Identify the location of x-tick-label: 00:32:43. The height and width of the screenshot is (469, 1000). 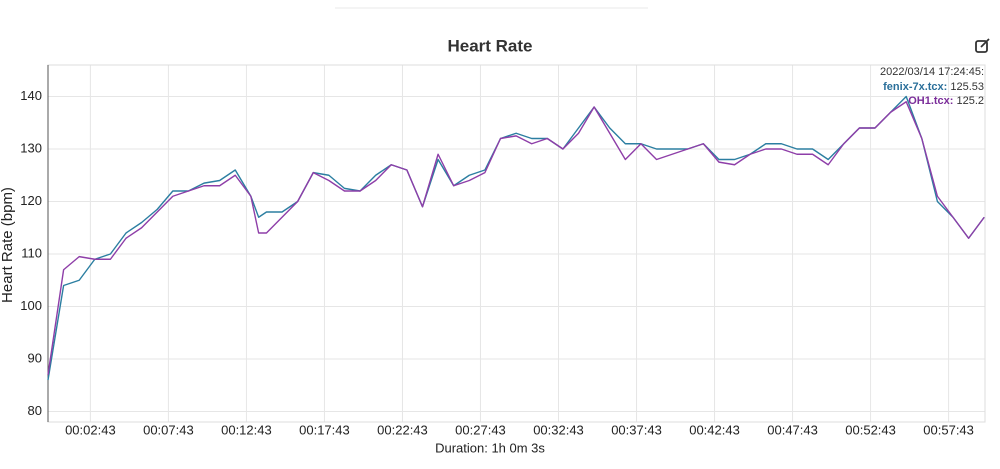
(558, 429).